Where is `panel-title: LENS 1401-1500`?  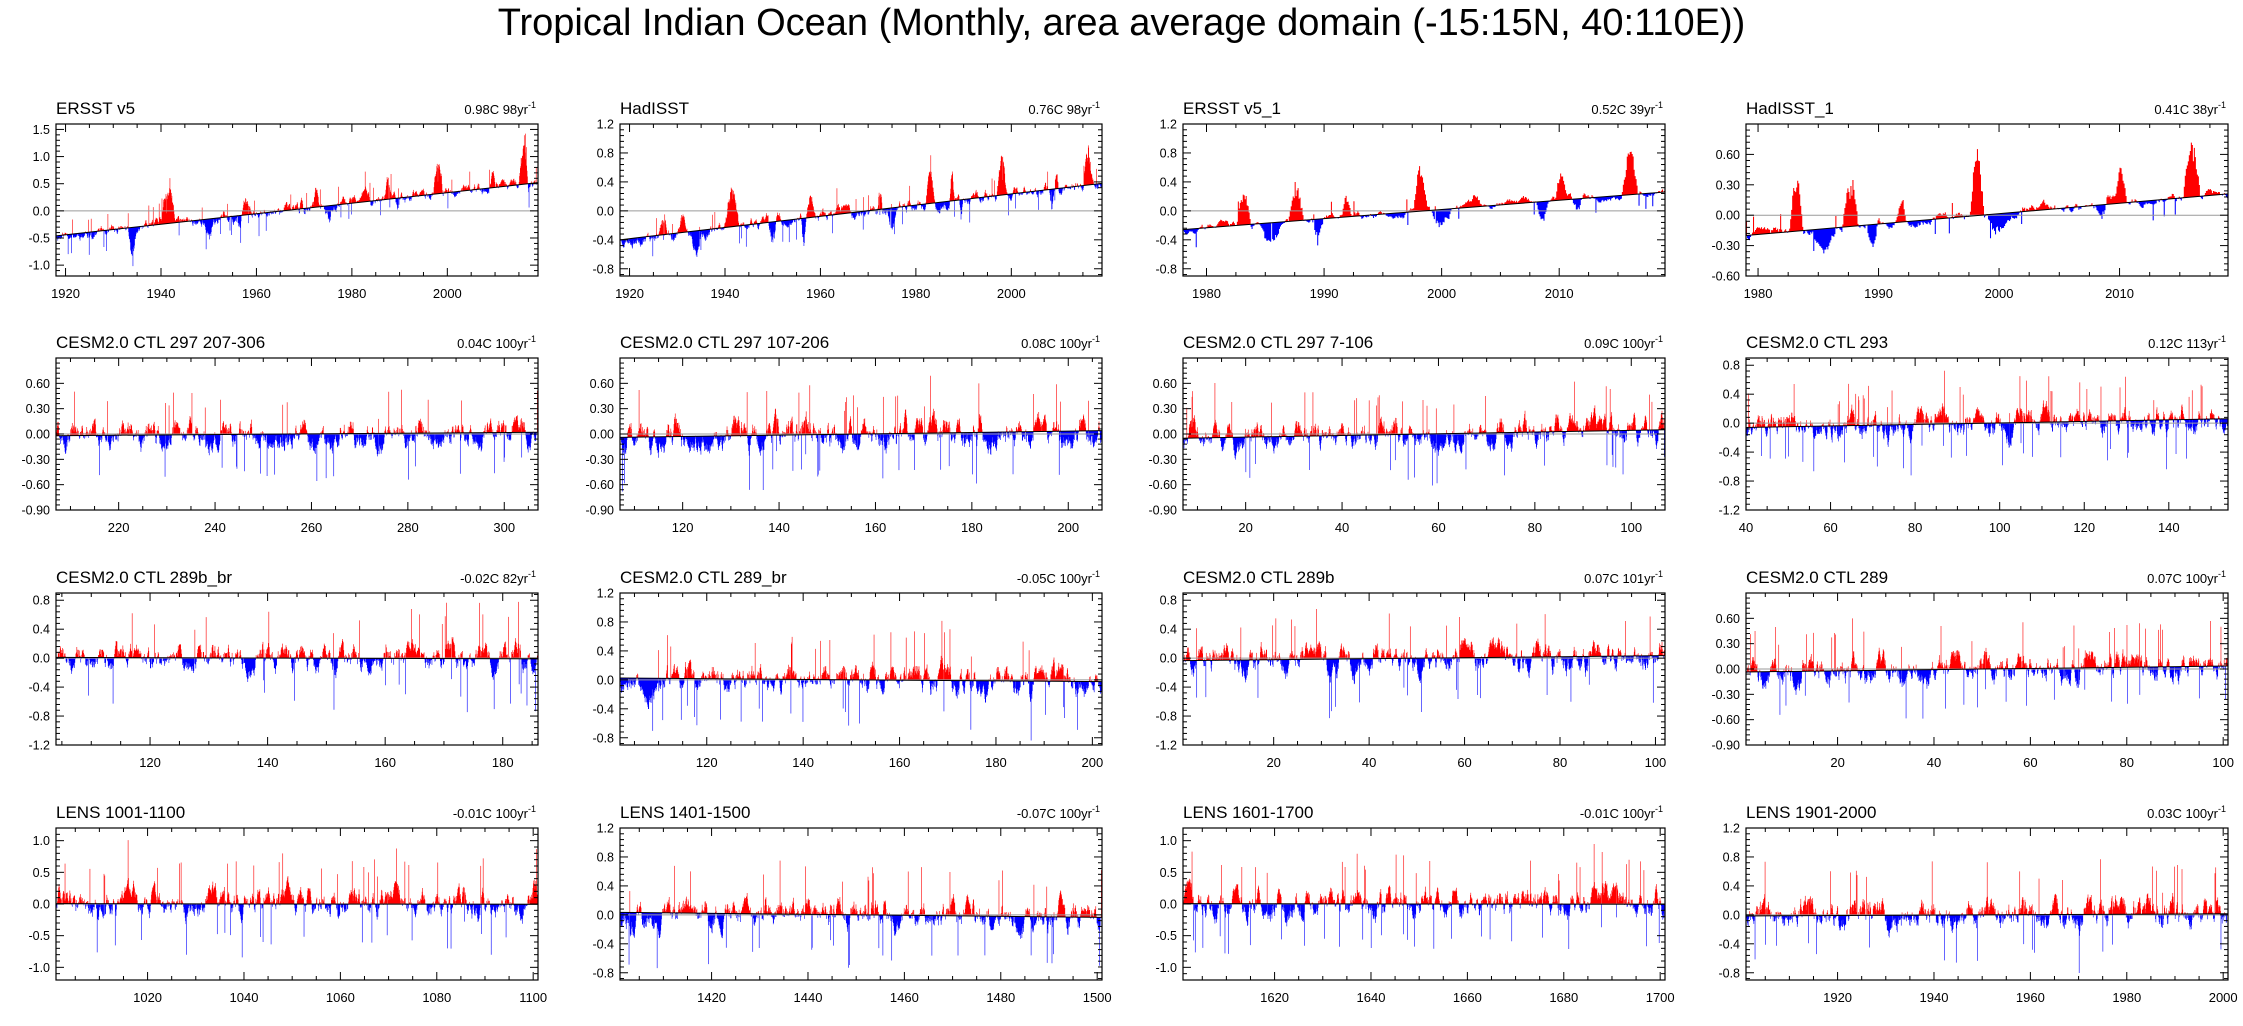
panel-title: LENS 1401-1500 is located at coordinates (685, 812).